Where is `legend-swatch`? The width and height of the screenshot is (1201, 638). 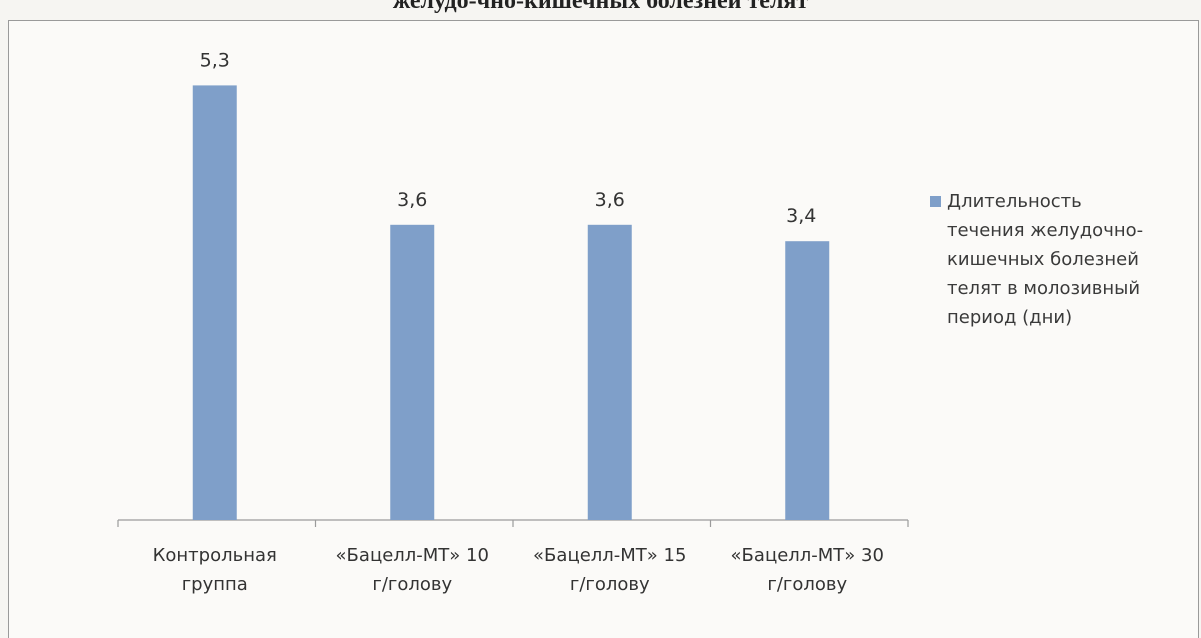 legend-swatch is located at coordinates (935, 201).